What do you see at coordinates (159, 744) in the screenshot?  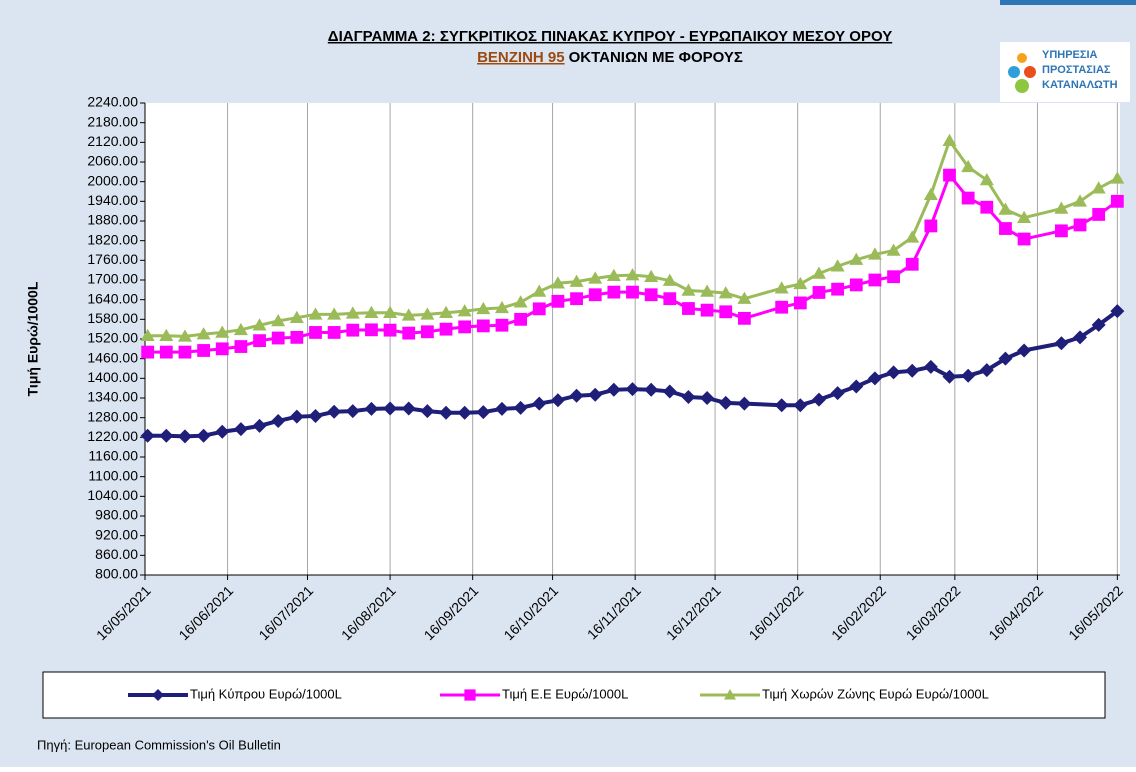 I see `source: Πηγή: European Commission's Oil Bulletin` at bounding box center [159, 744].